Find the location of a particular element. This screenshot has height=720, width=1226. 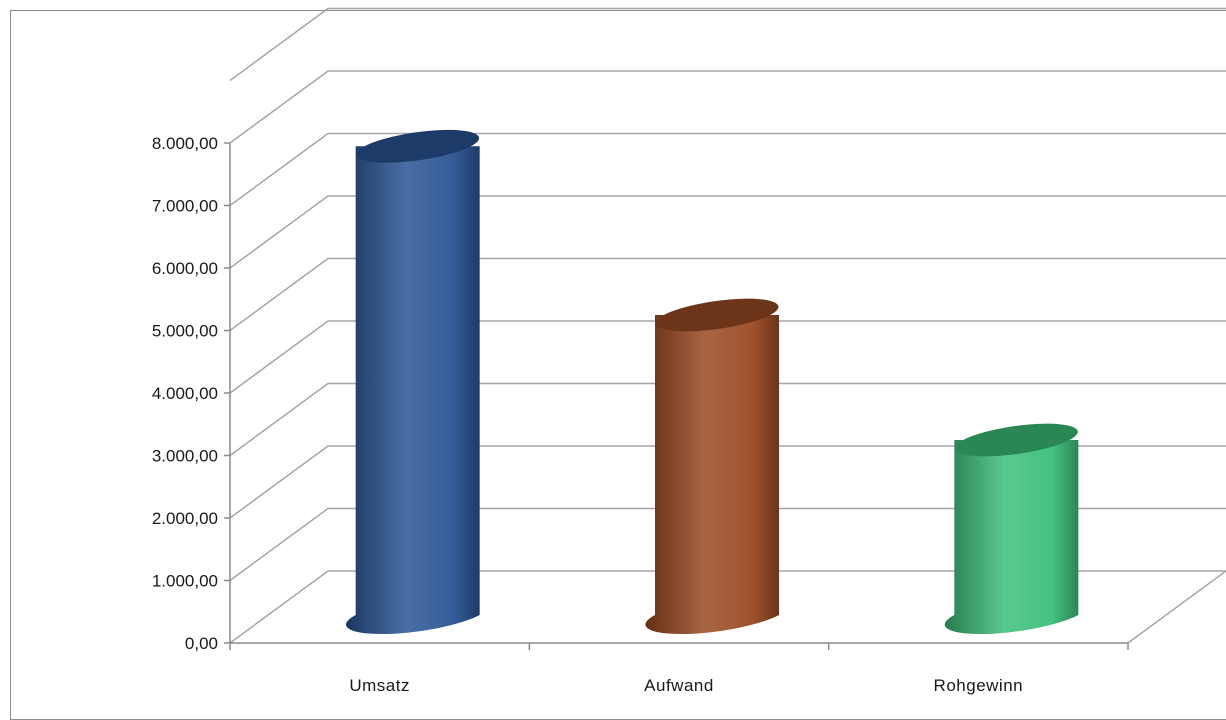

x-category-label: Umsatz is located at coordinates (379, 685).